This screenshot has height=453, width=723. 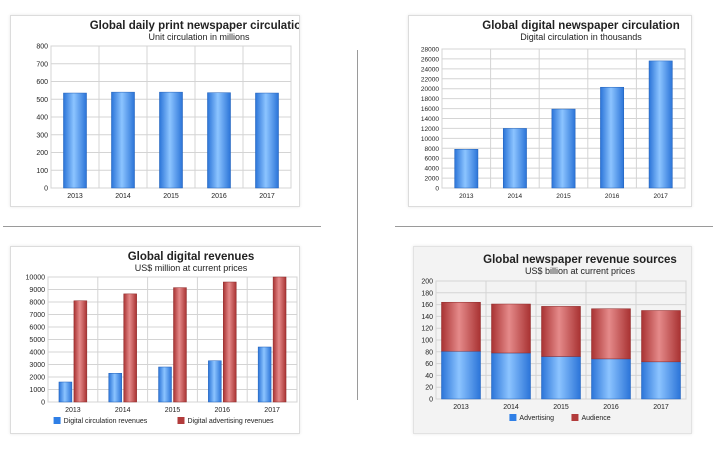 I want to click on y-tick-label: 40, so click(x=429, y=376).